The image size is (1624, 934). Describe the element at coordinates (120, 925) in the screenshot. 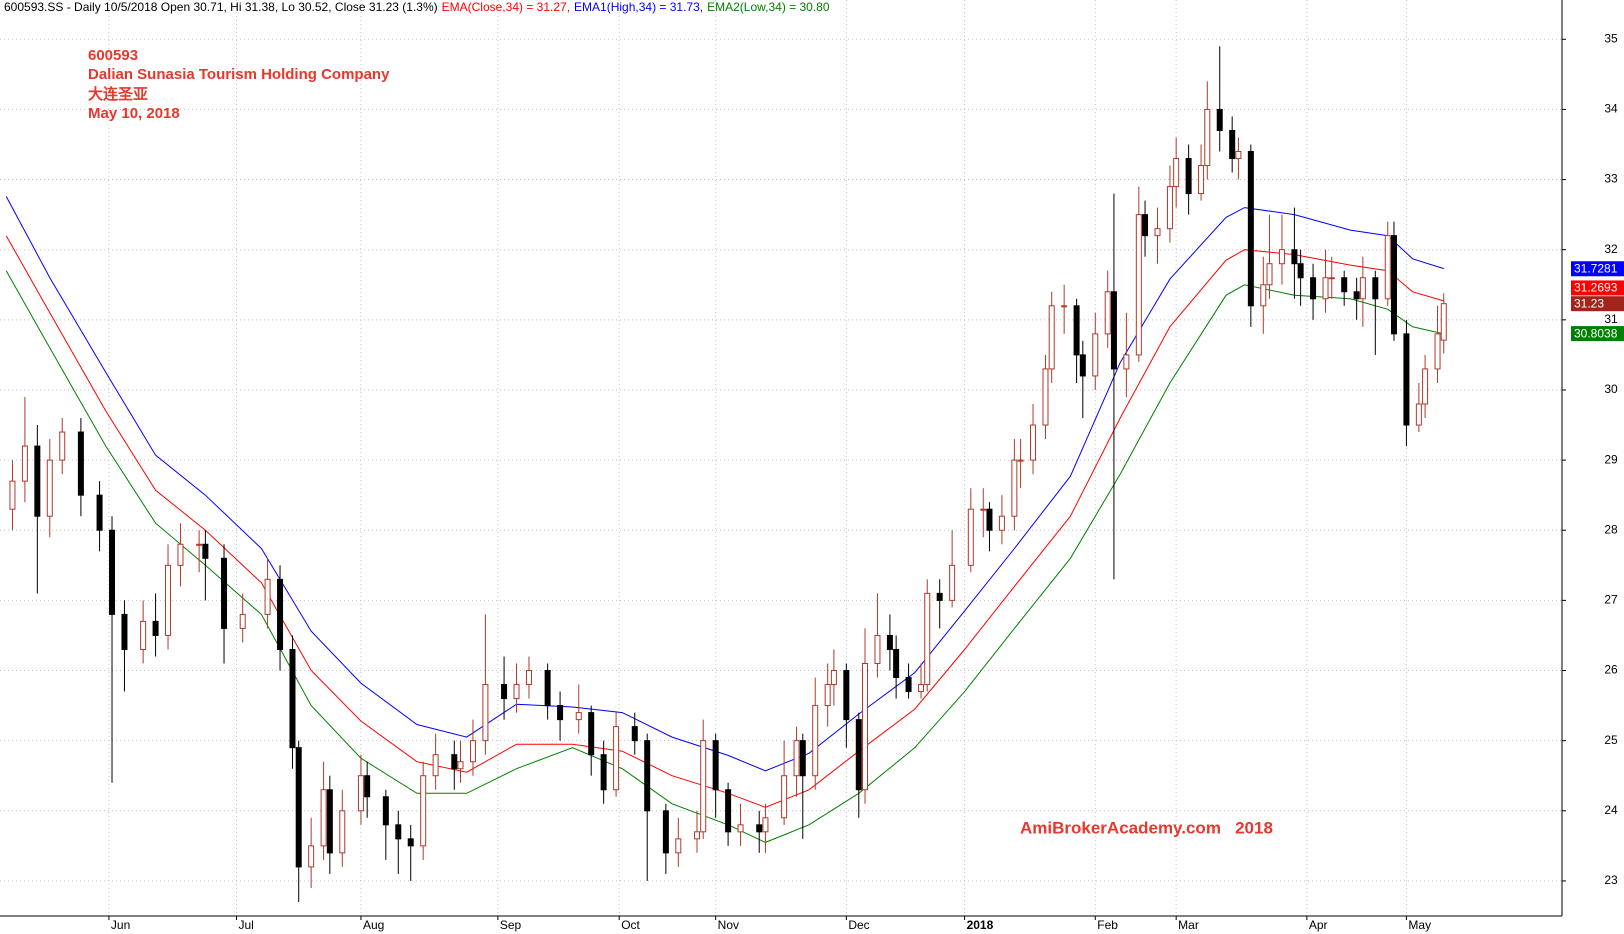

I see `x-tick-label: Jun` at that location.